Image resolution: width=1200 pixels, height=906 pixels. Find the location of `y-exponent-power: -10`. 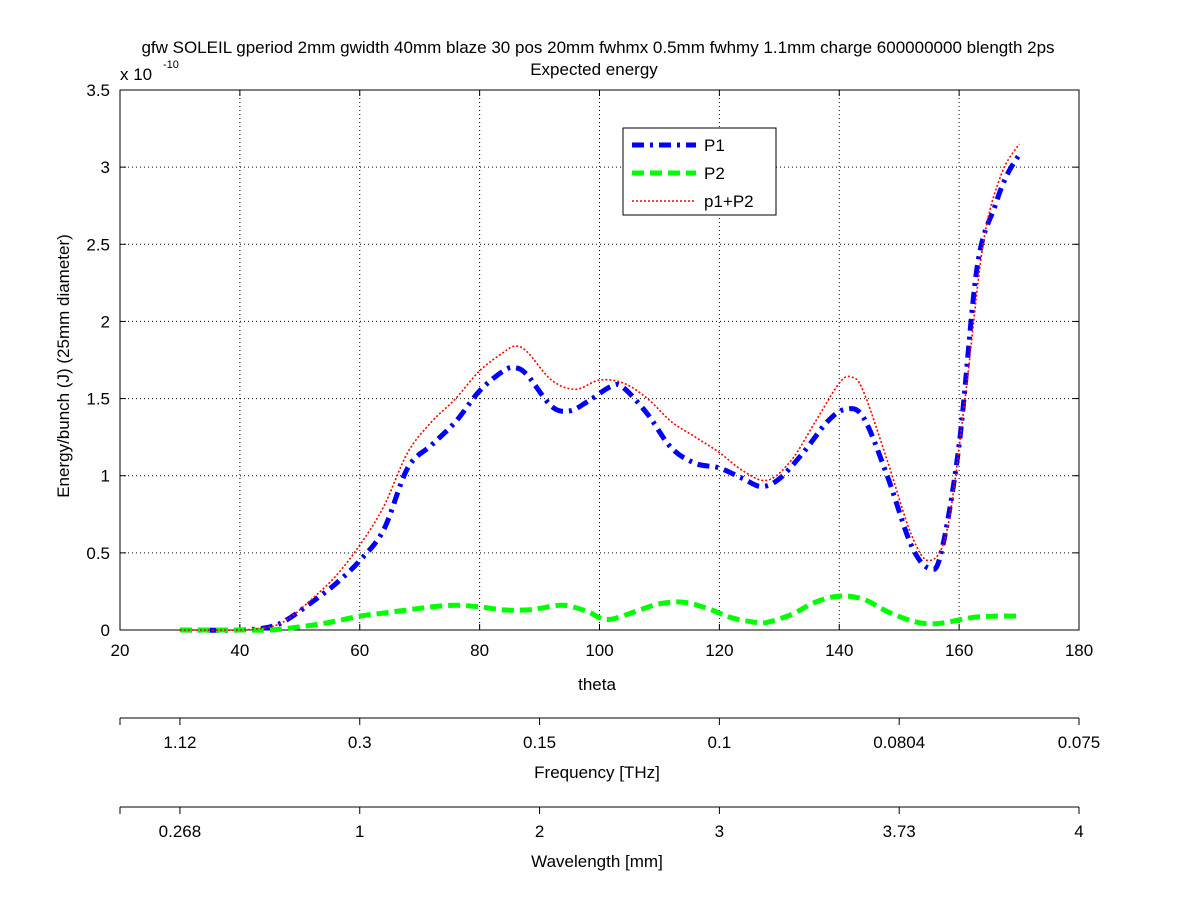

y-exponent-power: -10 is located at coordinates (171, 65).